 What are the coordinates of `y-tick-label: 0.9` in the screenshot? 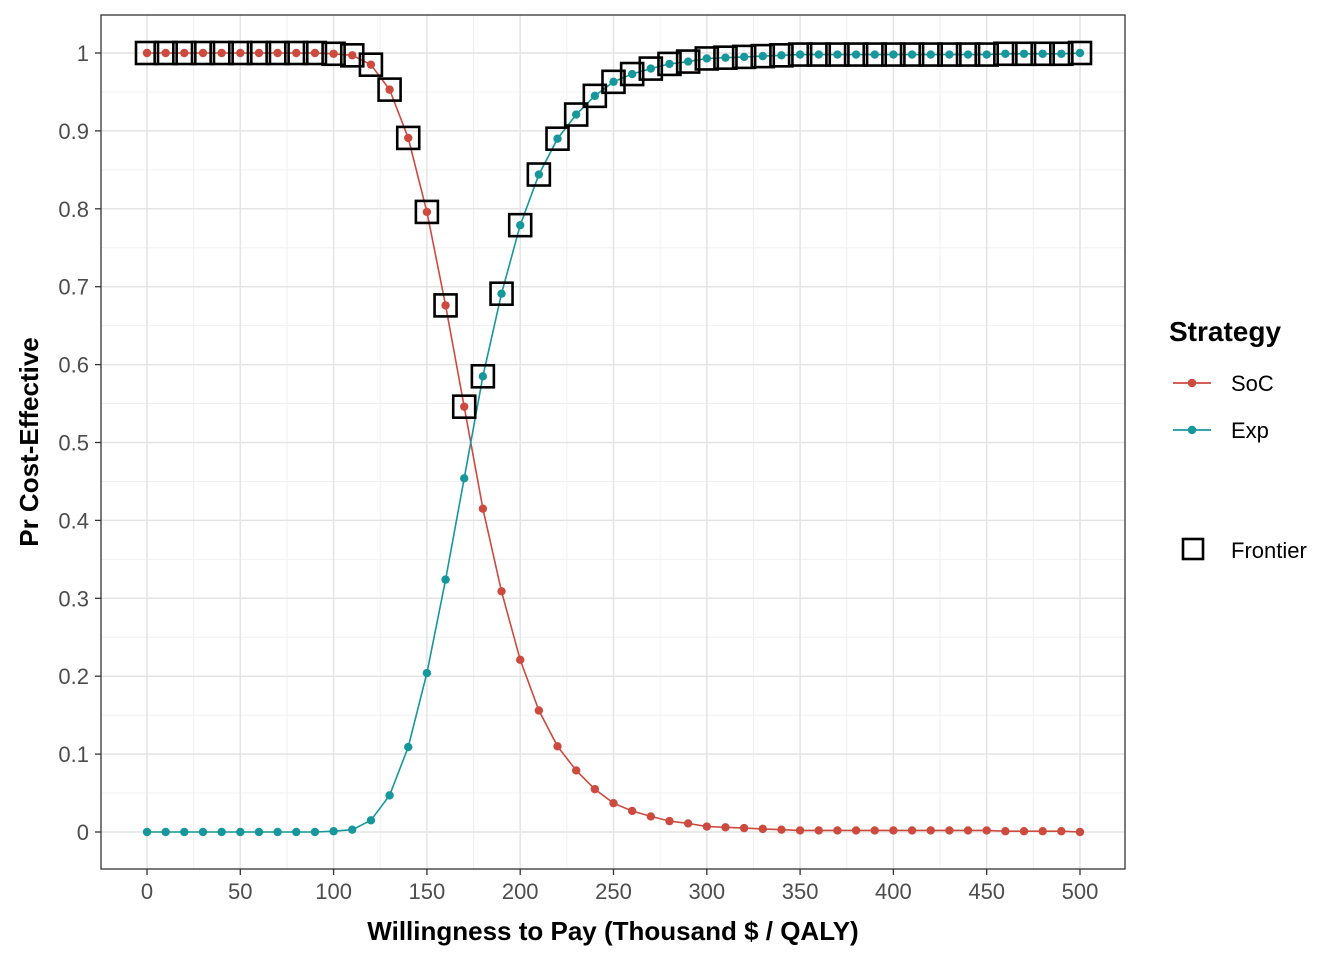 It's located at (73, 131).